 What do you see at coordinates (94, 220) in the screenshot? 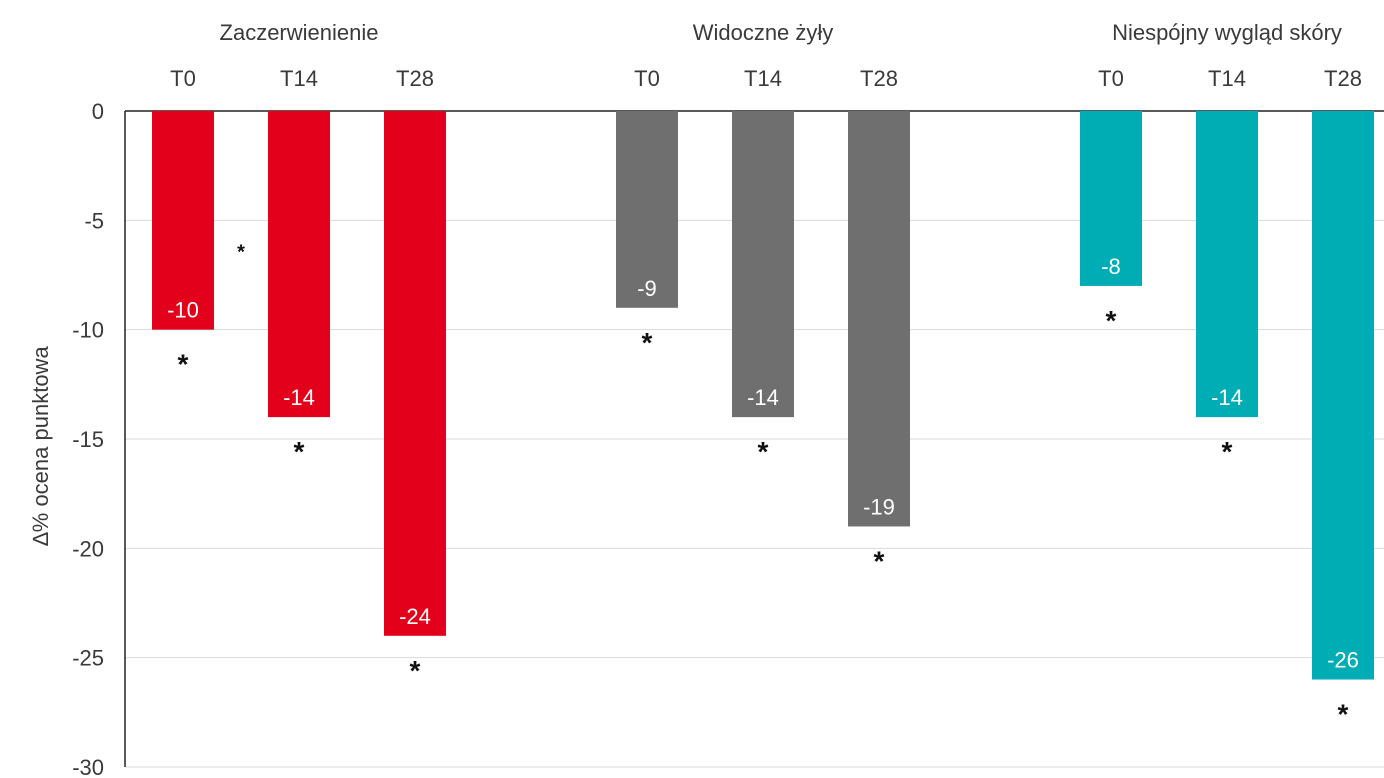
I see `y-tick-label: -5` at bounding box center [94, 220].